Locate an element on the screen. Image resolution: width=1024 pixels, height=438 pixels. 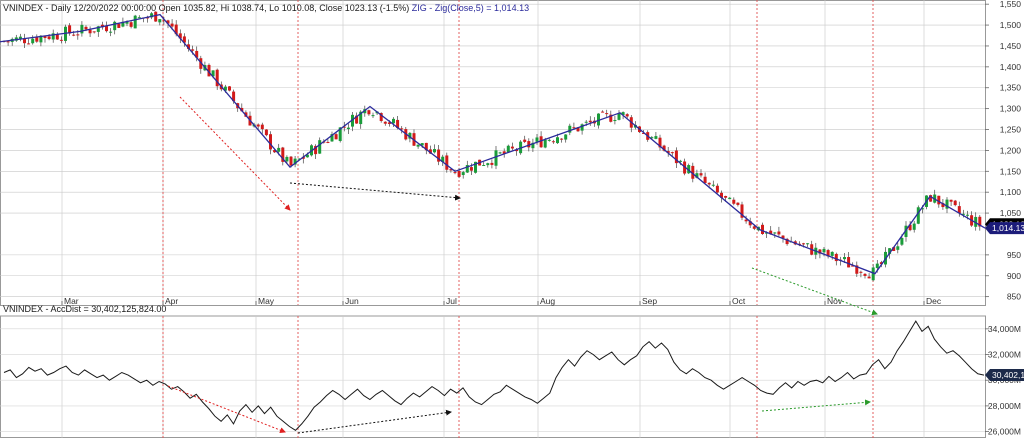
price-tick-label: 950 is located at coordinates (1014, 255).